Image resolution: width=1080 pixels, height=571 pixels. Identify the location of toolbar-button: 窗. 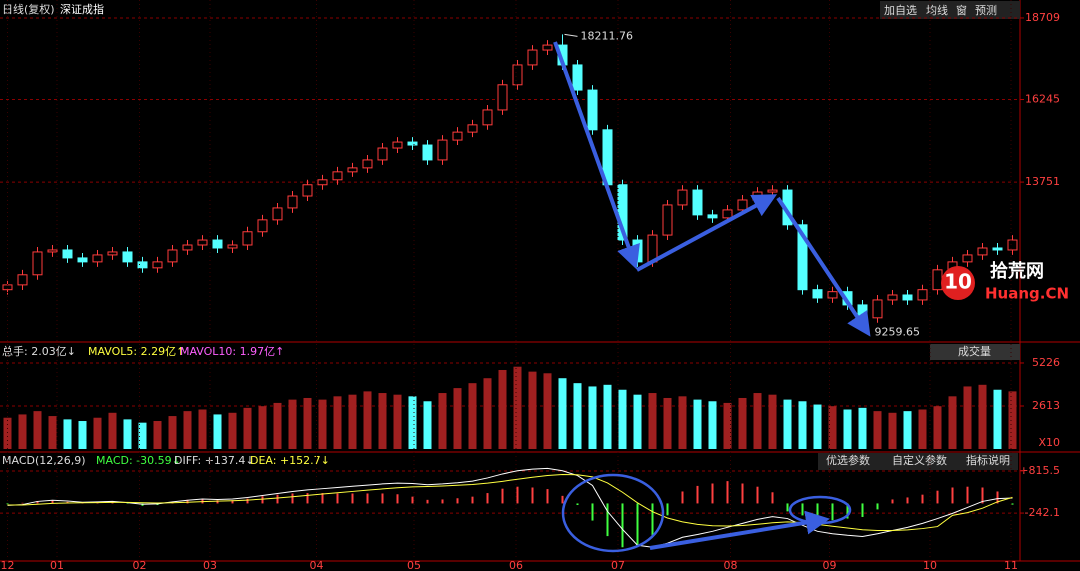
(961, 10).